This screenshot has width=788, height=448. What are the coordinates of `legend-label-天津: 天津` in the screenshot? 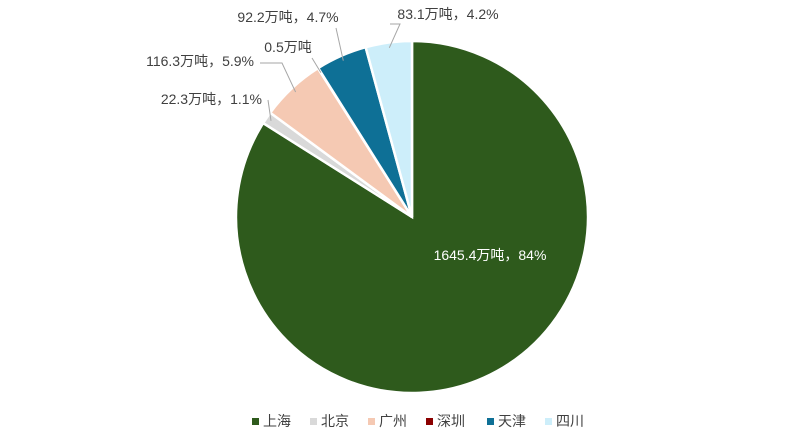 It's located at (512, 421).